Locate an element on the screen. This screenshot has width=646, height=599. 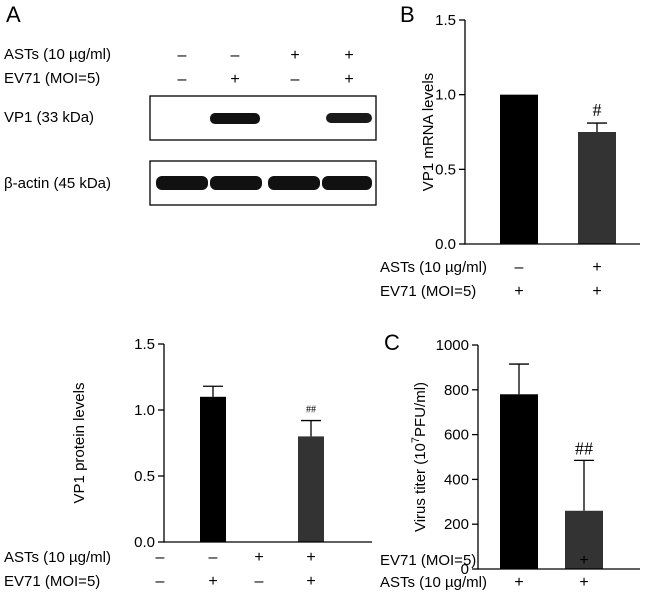
y-axis-label: VP1 protein levels is located at coordinates (79, 443).